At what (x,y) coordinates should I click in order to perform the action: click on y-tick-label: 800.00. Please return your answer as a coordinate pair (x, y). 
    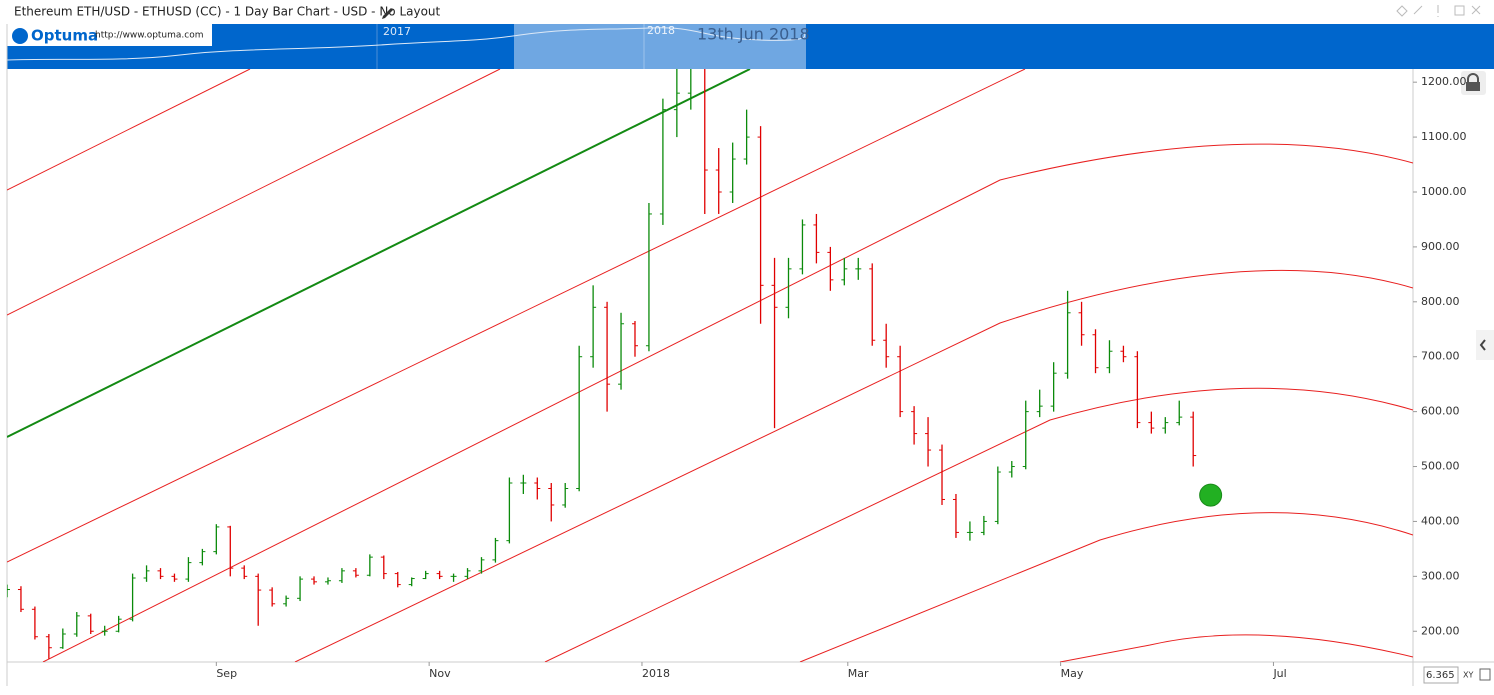
    Looking at the image, I should click on (1440, 301).